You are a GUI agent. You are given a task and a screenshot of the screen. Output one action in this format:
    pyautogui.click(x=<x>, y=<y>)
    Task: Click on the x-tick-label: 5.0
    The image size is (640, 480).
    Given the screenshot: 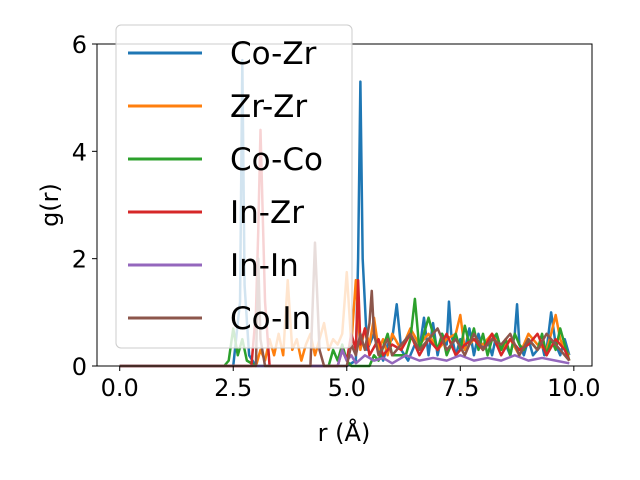 What is the action you would take?
    pyautogui.click(x=347, y=388)
    